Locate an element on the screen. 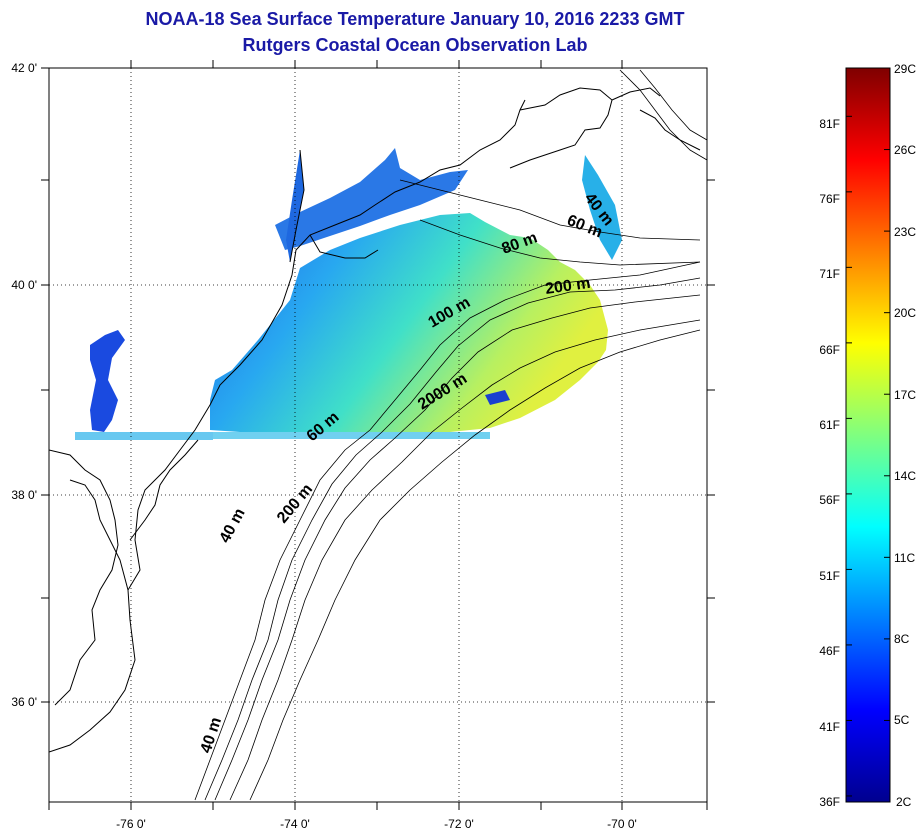 This screenshot has width=920, height=832. contour-label-200m-ne: 200 m is located at coordinates (567, 286).